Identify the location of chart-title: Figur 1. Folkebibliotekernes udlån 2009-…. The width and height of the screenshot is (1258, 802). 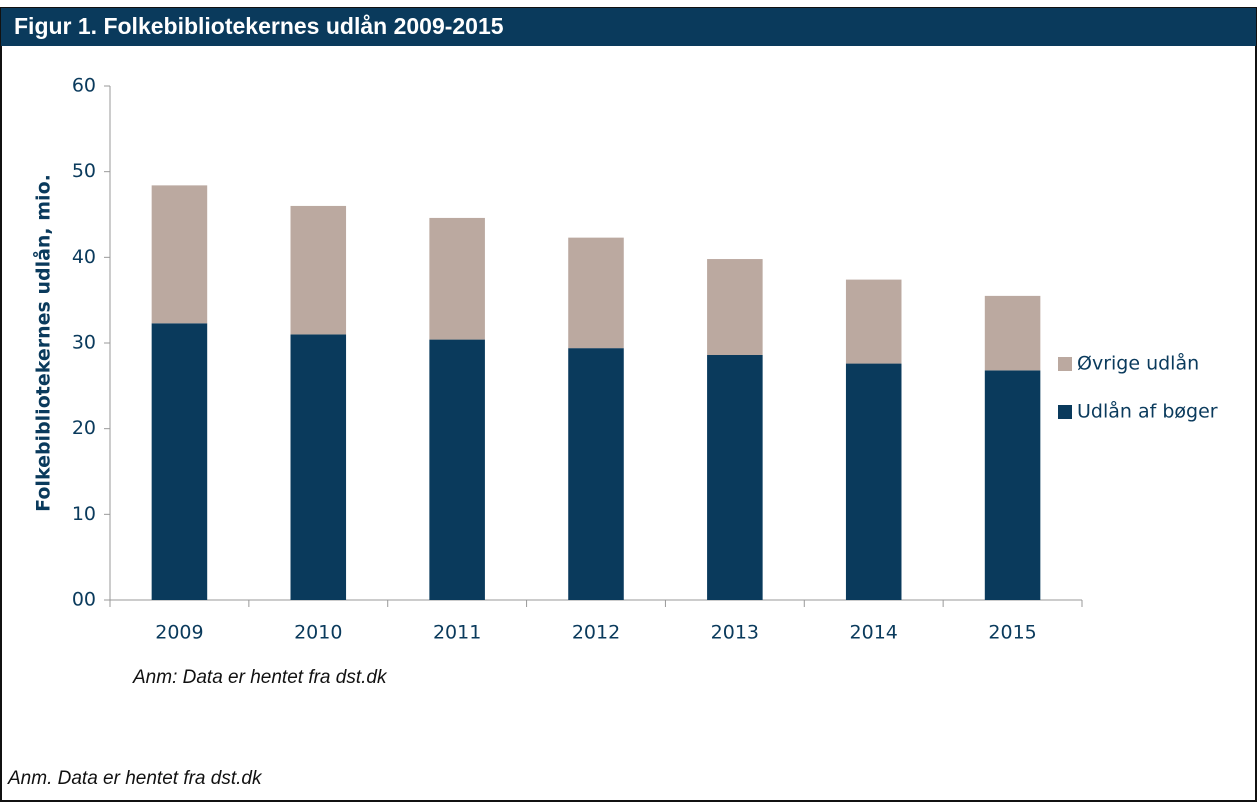
(259, 26).